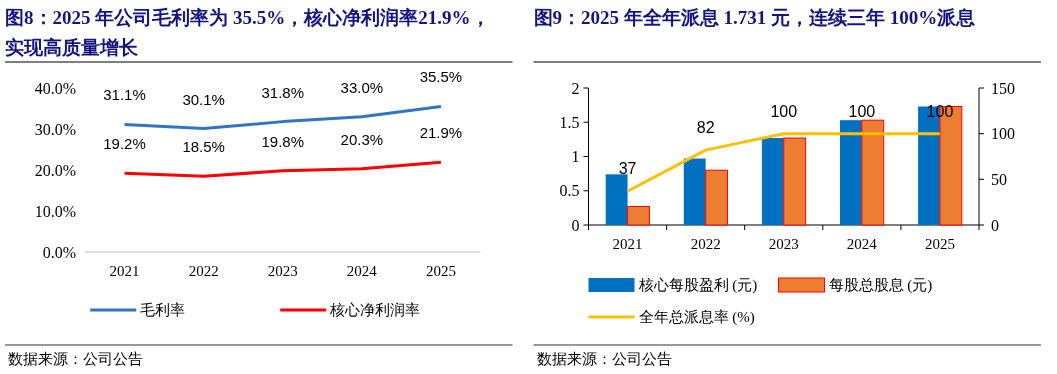  What do you see at coordinates (1003, 88) in the screenshot?
I see `y2-tick-label: 150` at bounding box center [1003, 88].